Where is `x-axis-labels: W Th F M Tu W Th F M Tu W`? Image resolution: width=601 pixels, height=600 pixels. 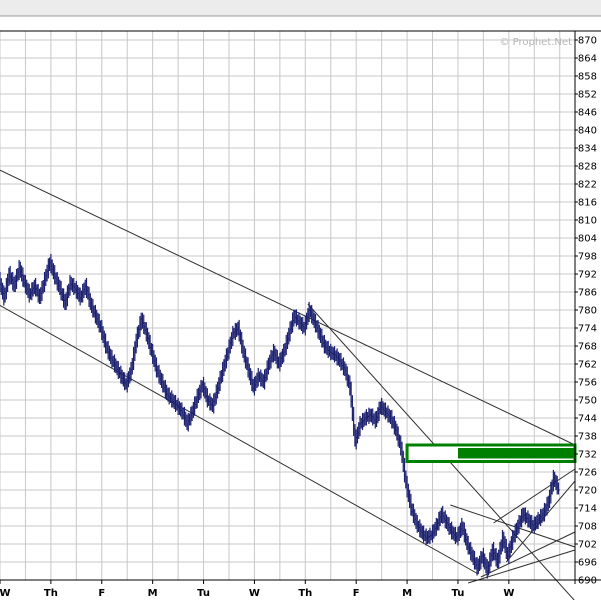
x-axis-labels: W Th F M Tu W Th F M Tu W is located at coordinates (257, 589).